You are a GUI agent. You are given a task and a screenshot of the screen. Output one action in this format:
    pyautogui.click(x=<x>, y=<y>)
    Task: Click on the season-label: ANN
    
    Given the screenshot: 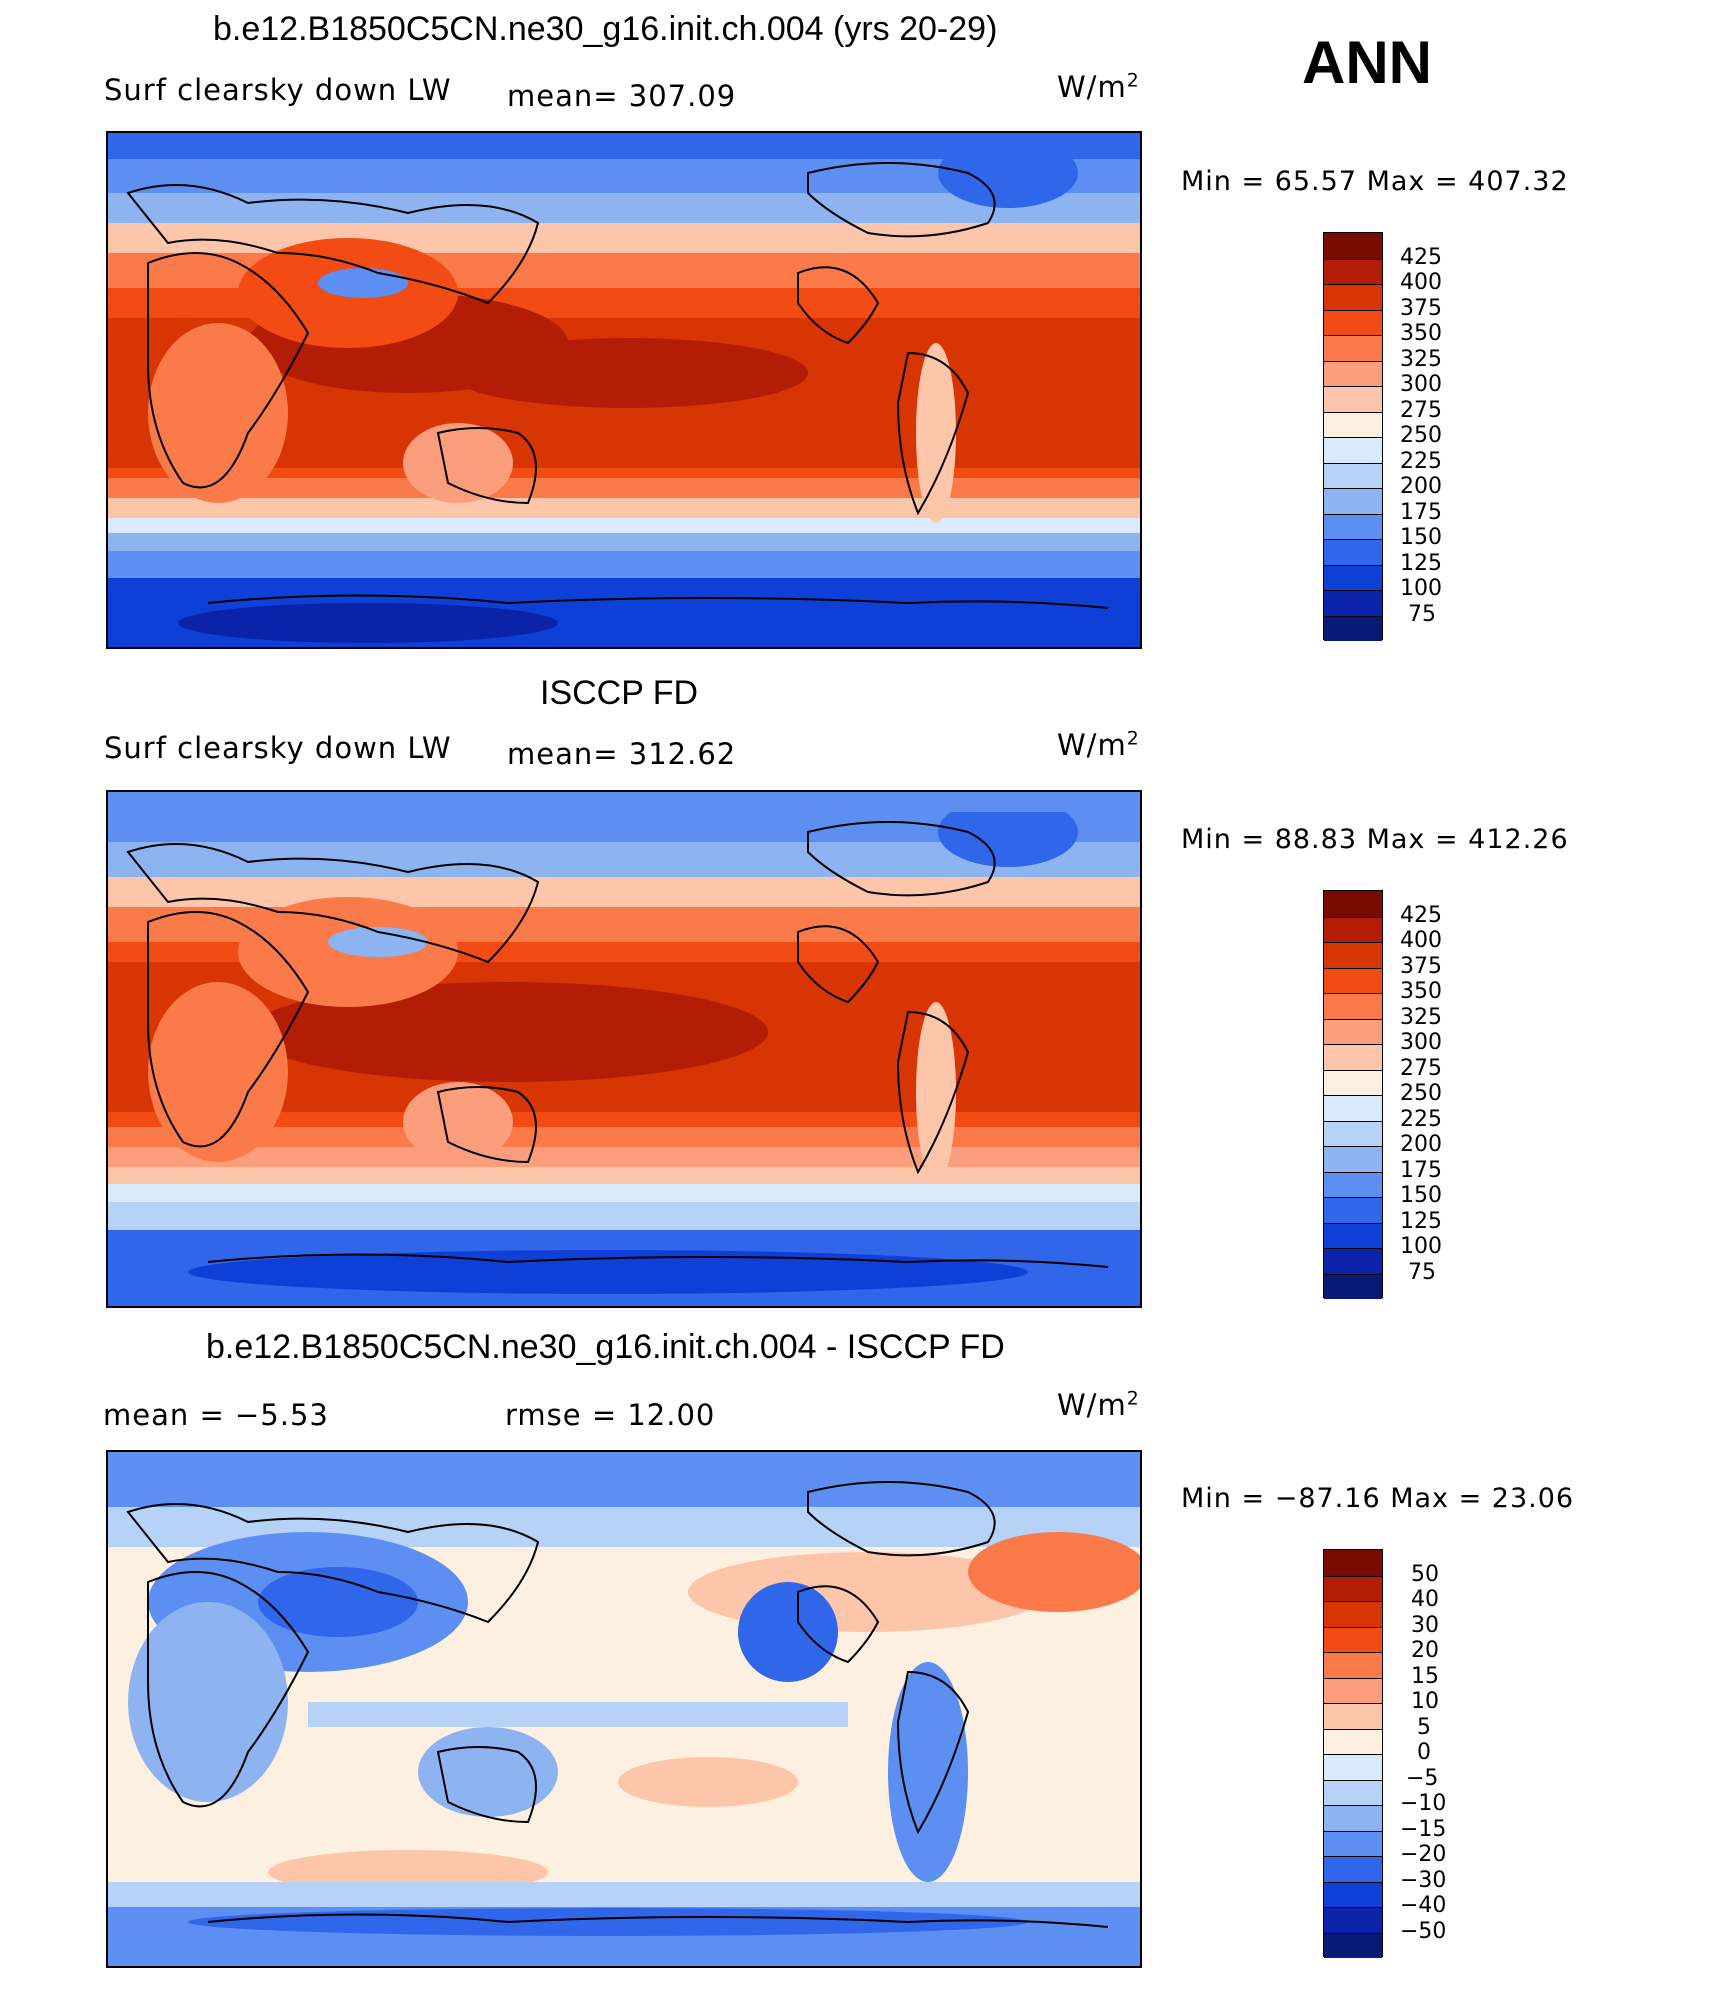 What is the action you would take?
    pyautogui.click(x=1367, y=62)
    